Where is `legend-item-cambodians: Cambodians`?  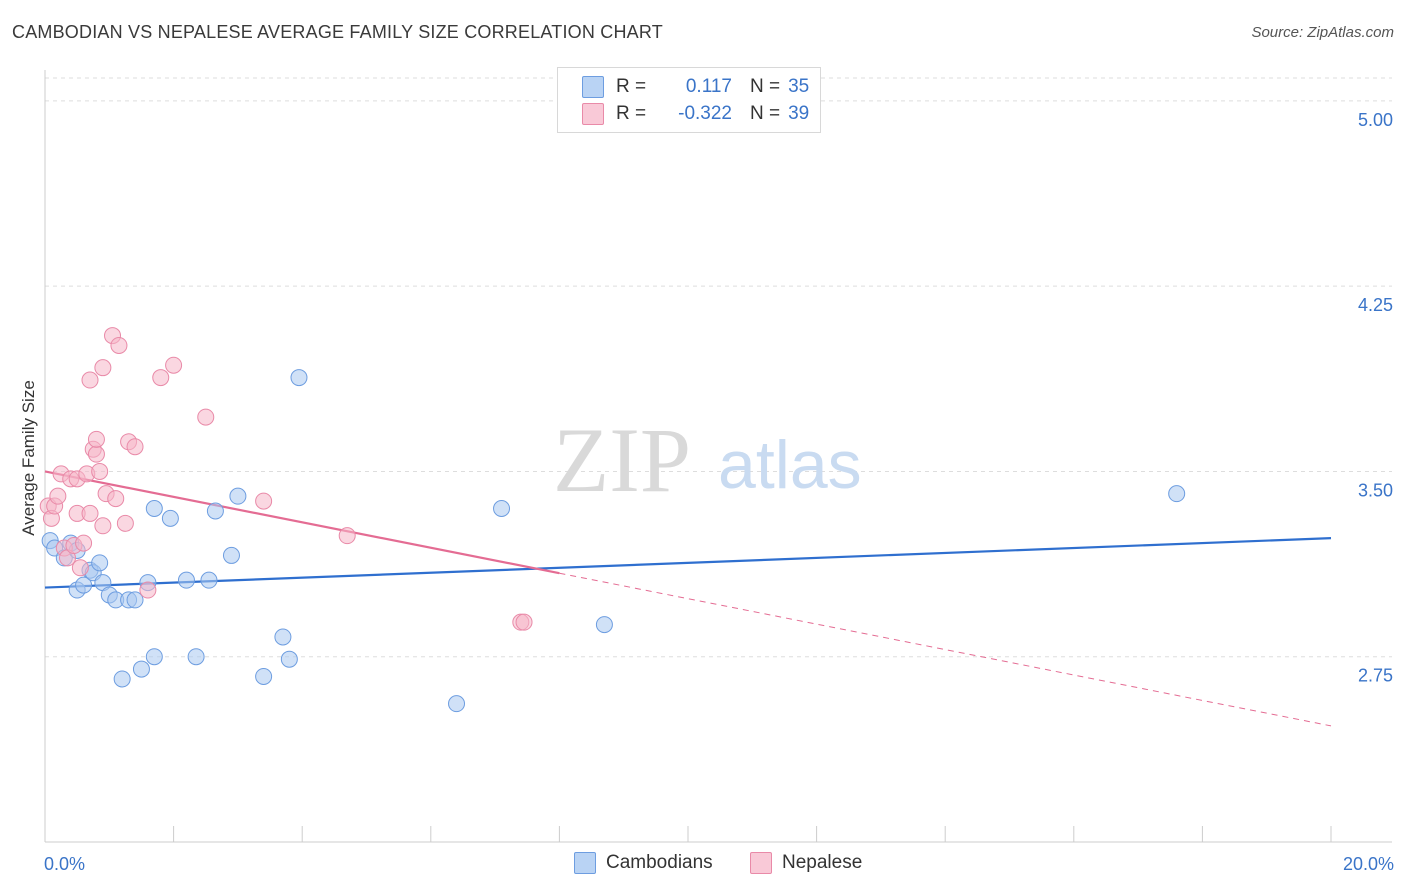
legend-item-cambodians: Cambodians is located at coordinates (643, 863).